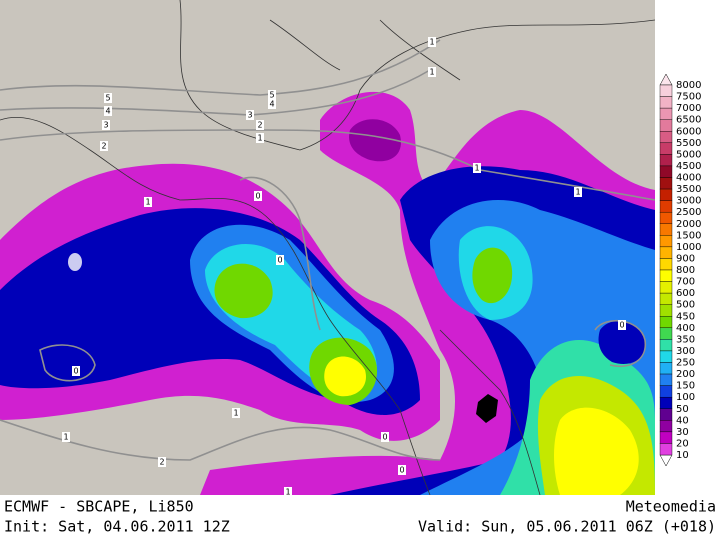 The height and width of the screenshot is (540, 720). I want to click on contour-label: 5, so click(107, 98).